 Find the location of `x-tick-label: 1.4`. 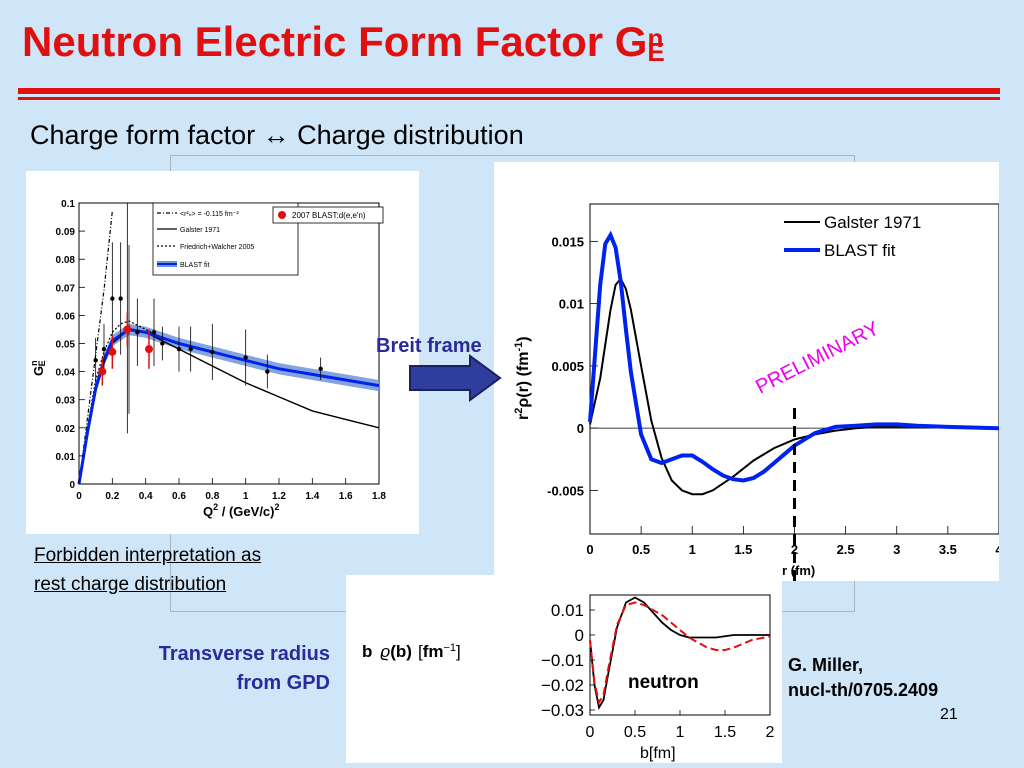

x-tick-label: 1.4 is located at coordinates (312, 496).